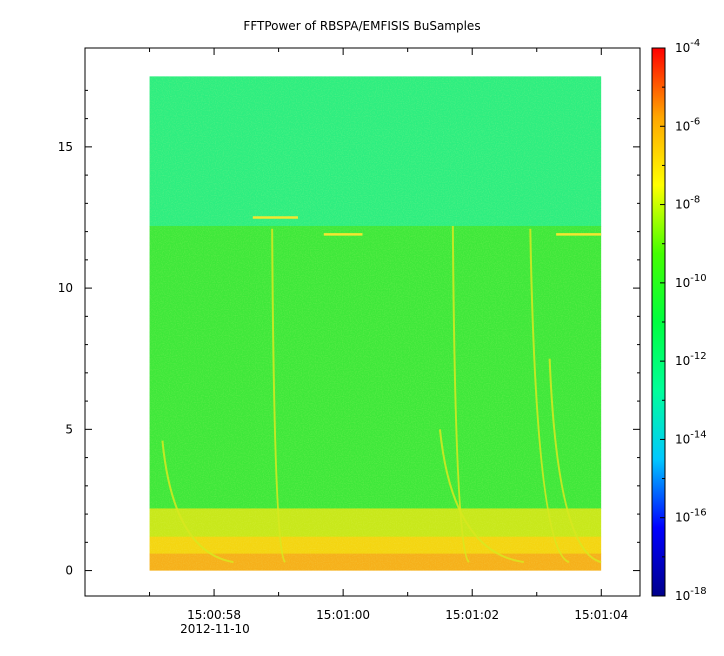 The height and width of the screenshot is (656, 724). What do you see at coordinates (69, 429) in the screenshot?
I see `y-tick-label: 5` at bounding box center [69, 429].